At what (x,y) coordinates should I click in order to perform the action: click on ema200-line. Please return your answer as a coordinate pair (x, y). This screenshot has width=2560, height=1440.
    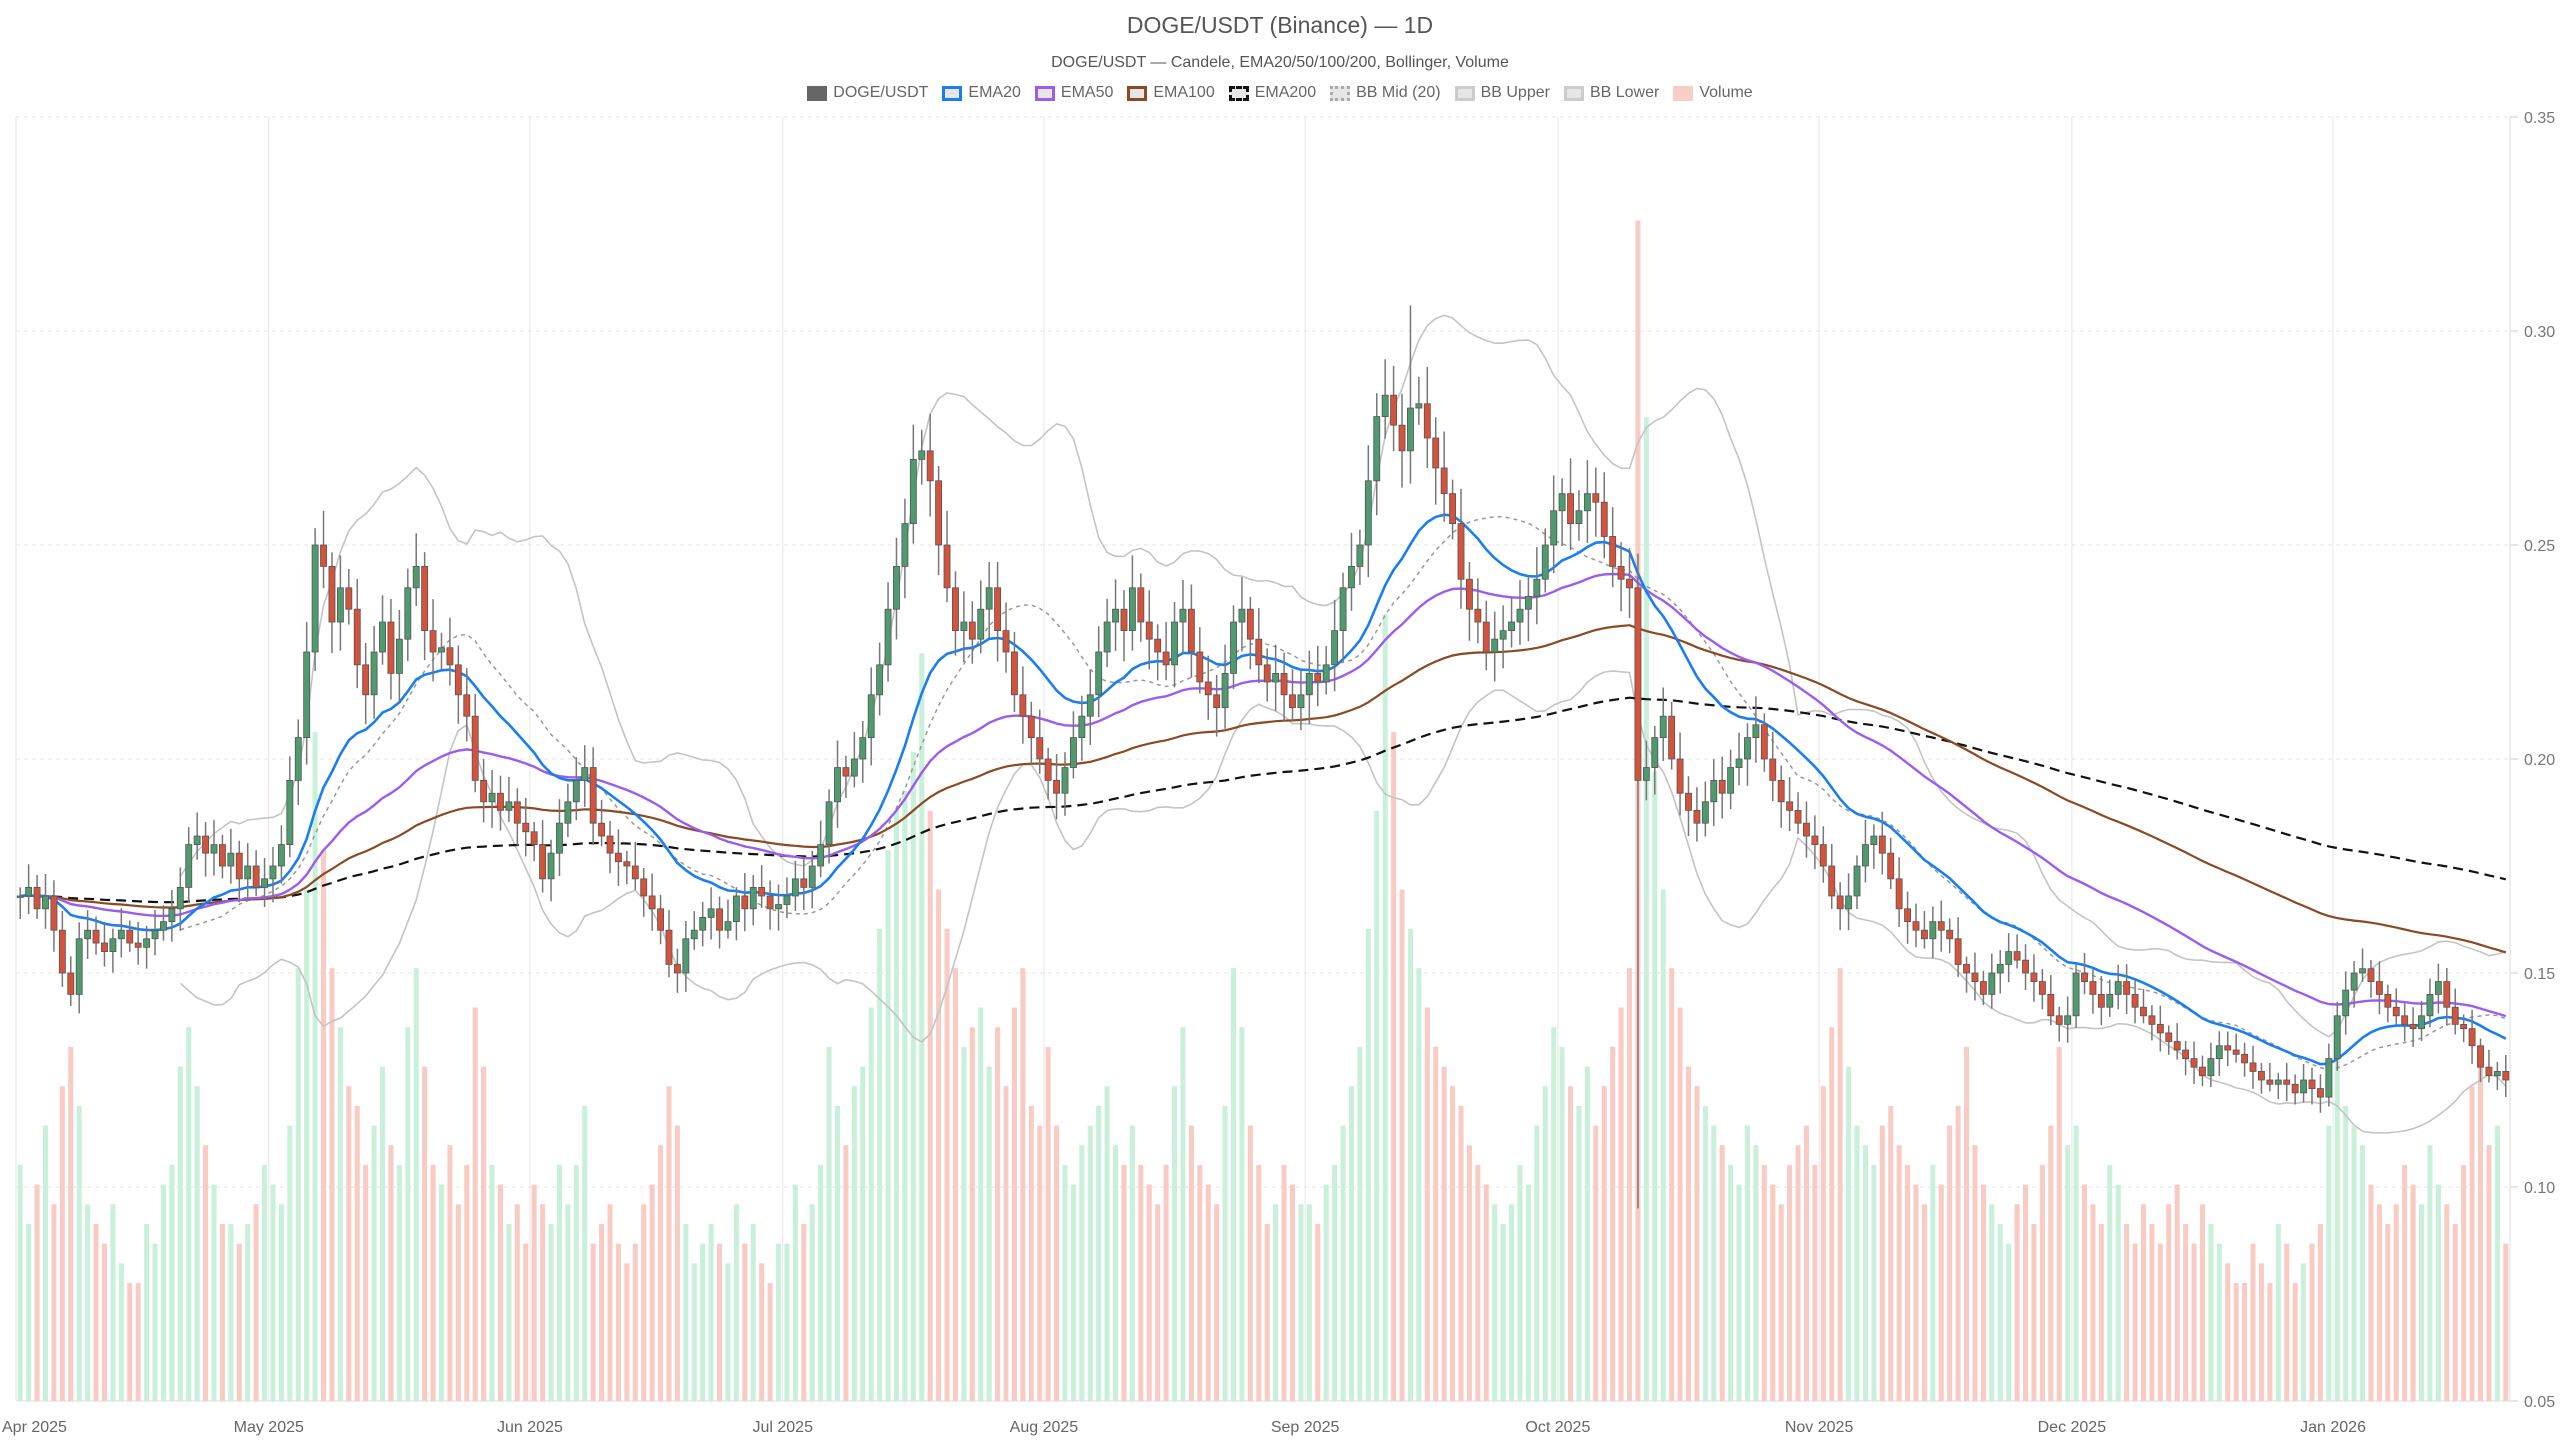
    Looking at the image, I should click on (1263, 800).